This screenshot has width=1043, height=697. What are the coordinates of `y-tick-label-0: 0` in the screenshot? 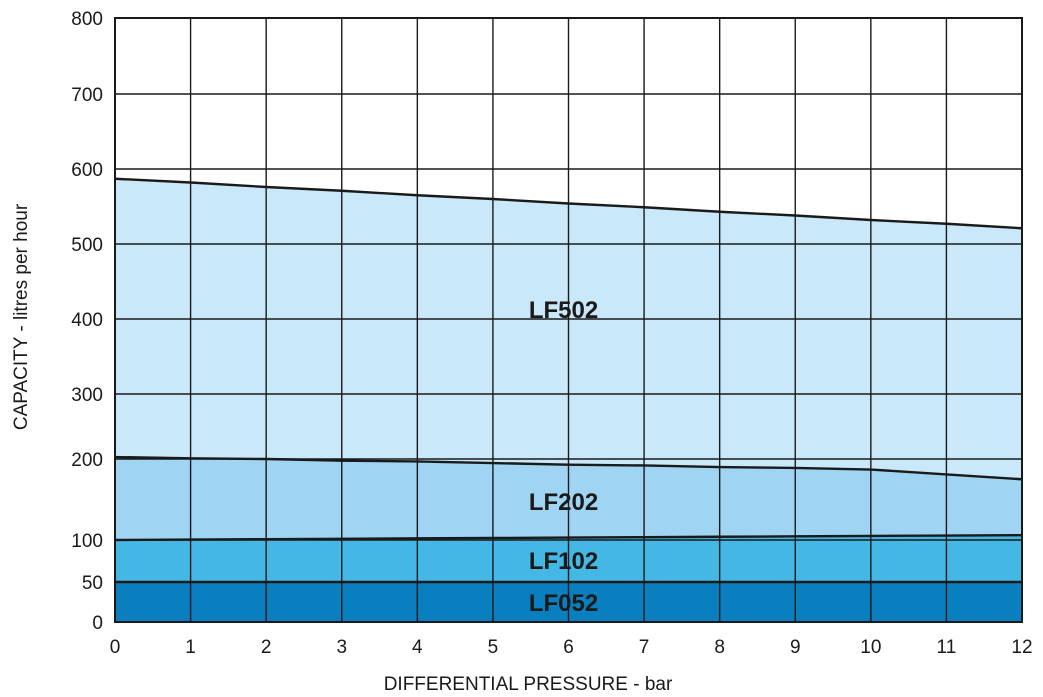 It's located at (97, 623).